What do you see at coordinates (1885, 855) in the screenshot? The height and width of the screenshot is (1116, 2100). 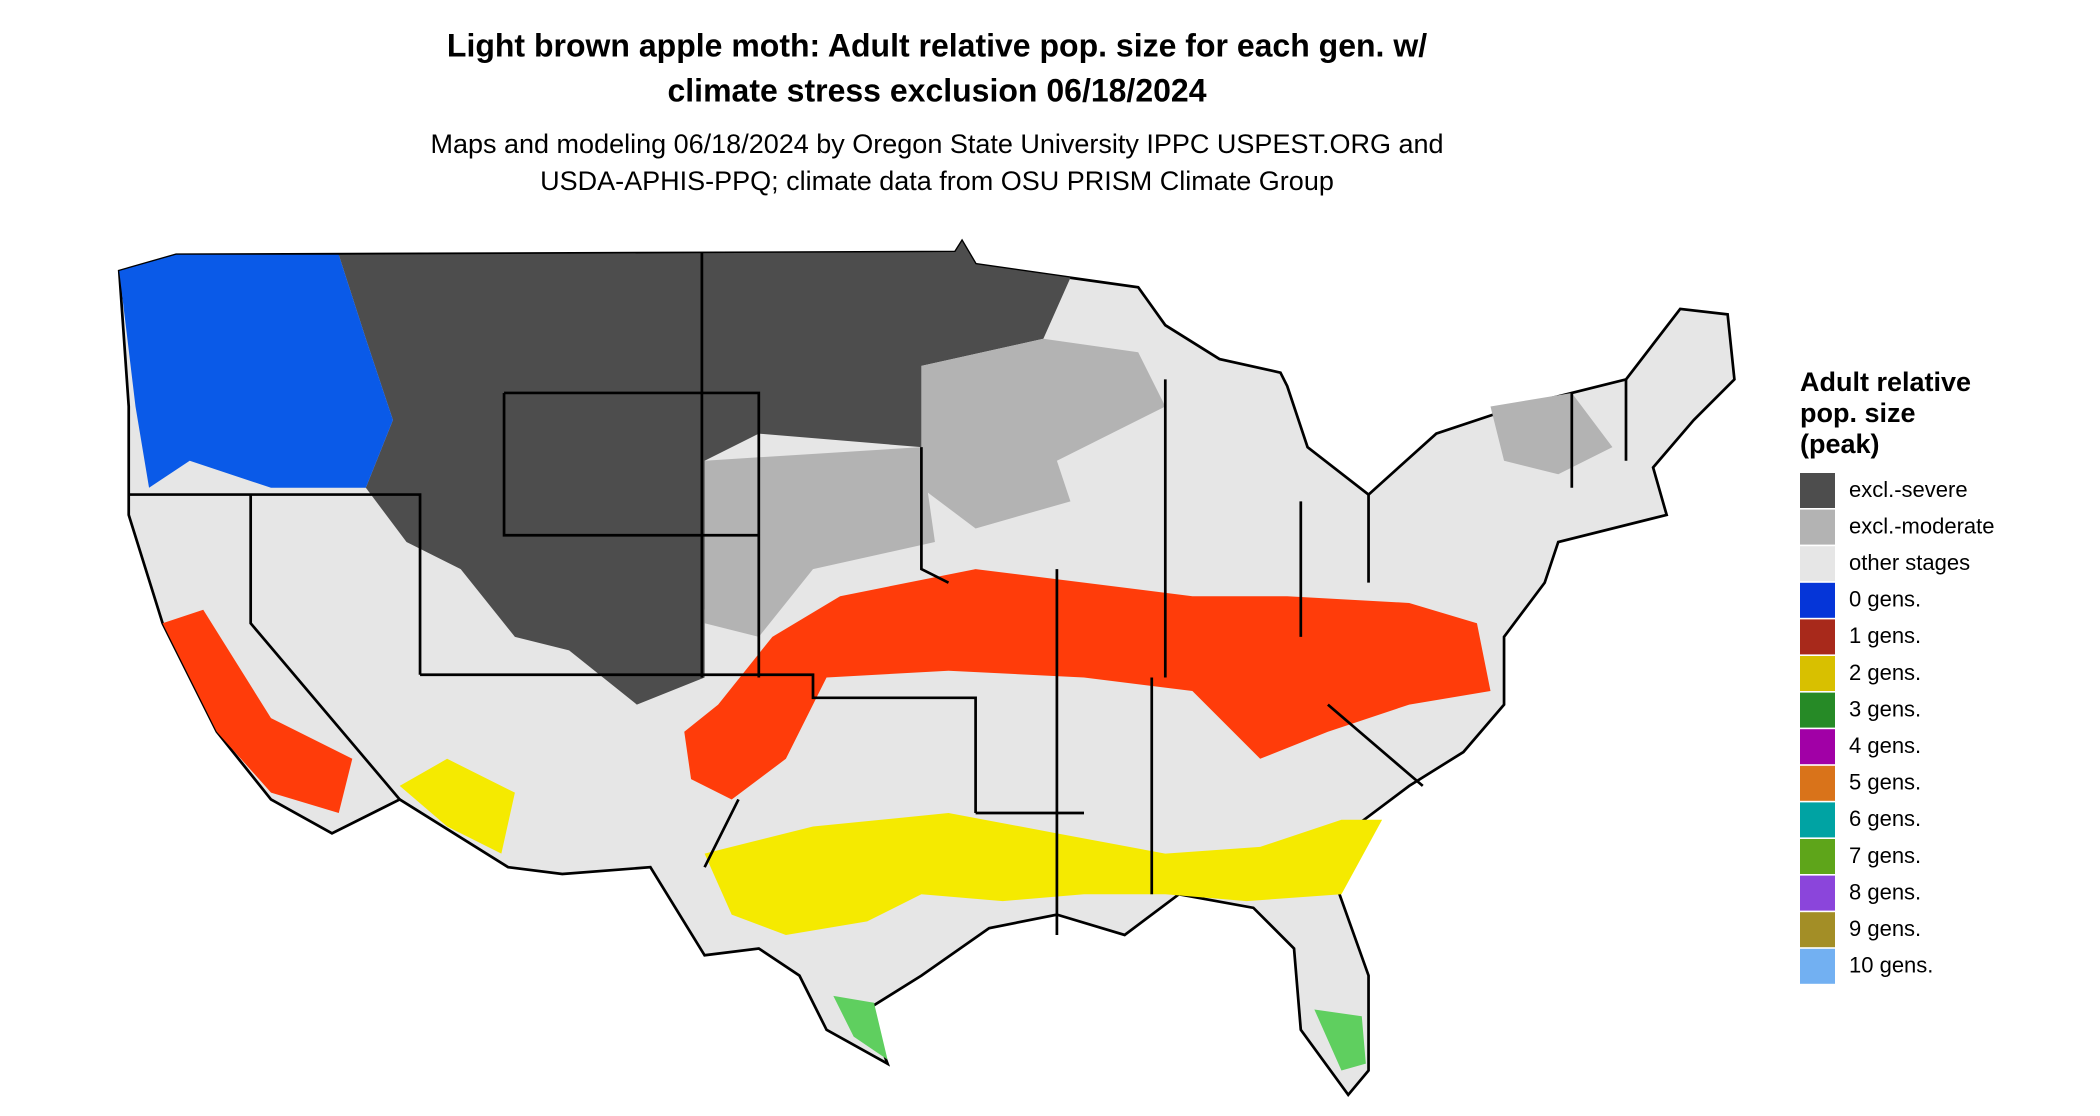 I see `legend-label: 7 gens.` at bounding box center [1885, 855].